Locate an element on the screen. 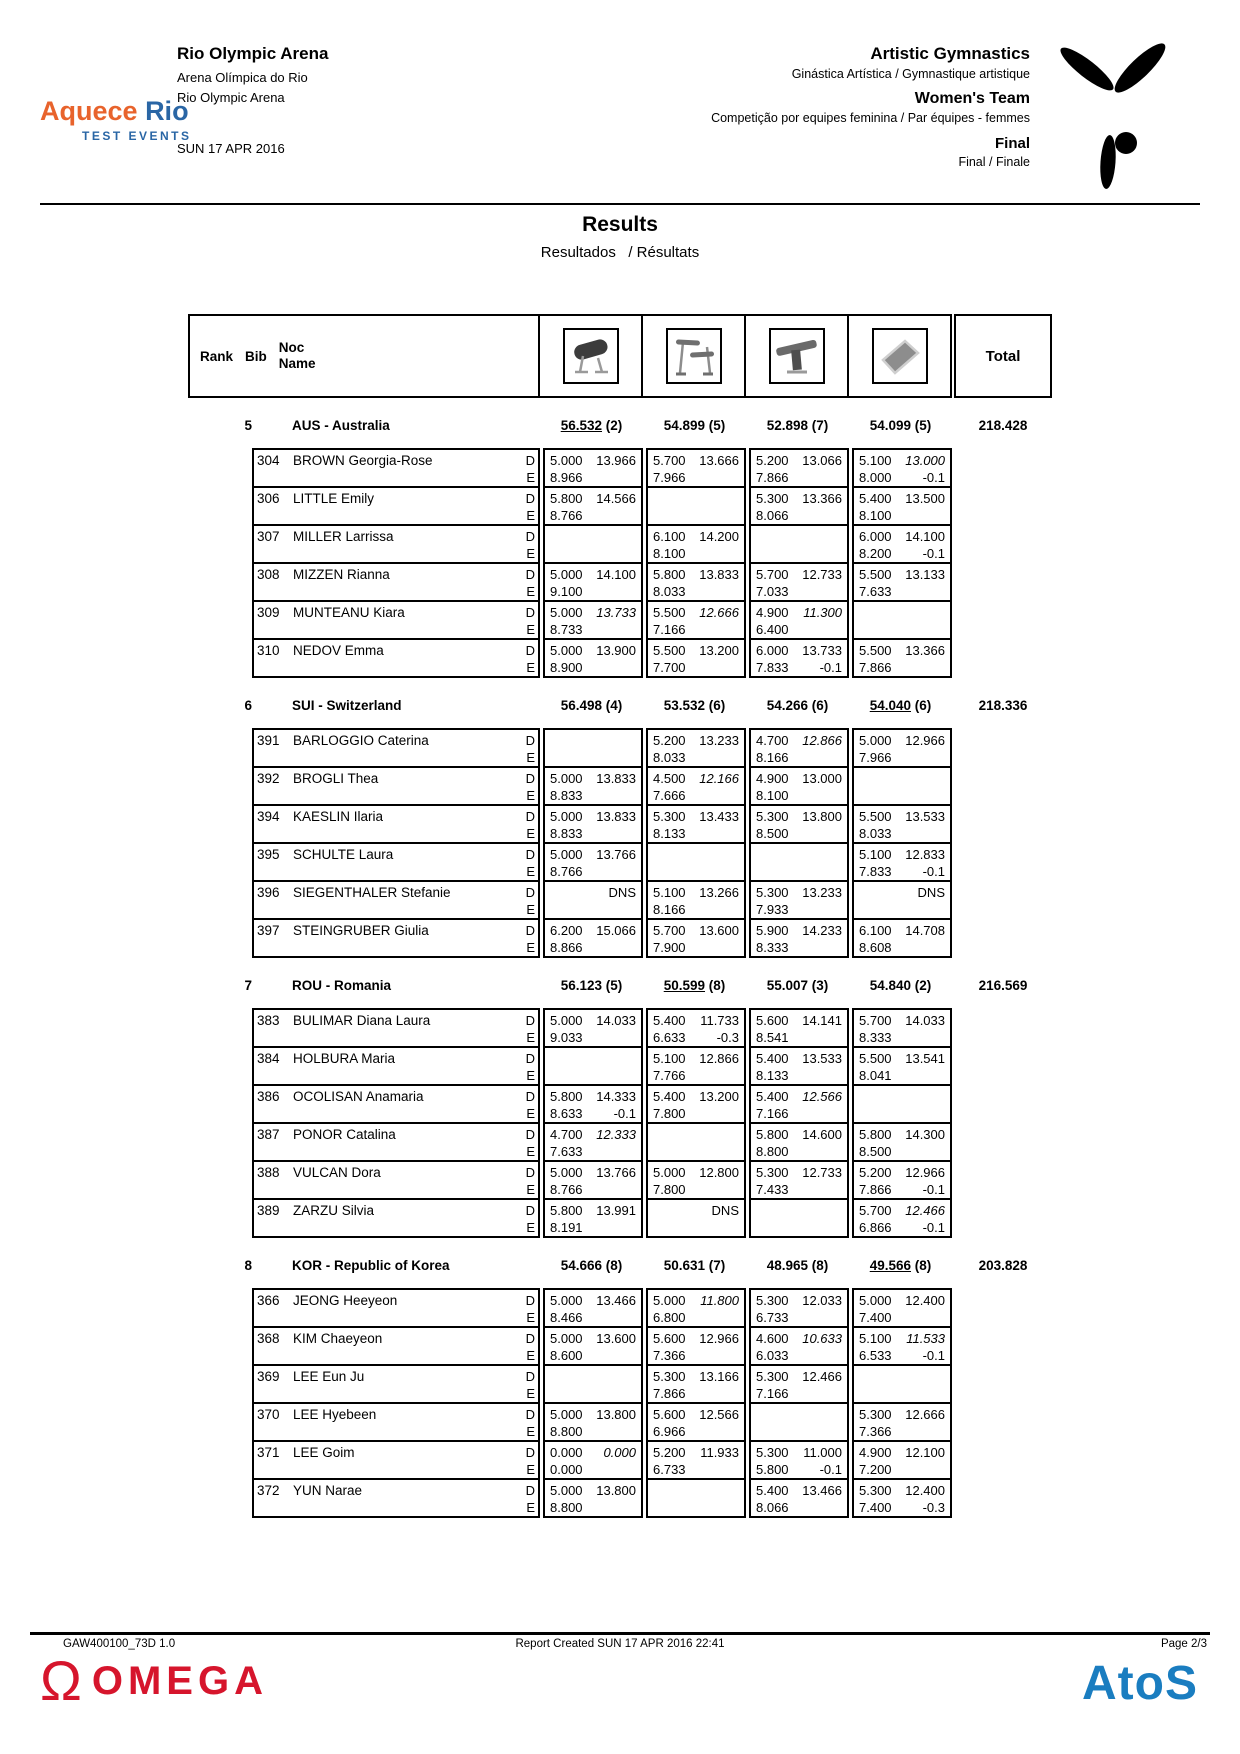 The height and width of the screenshot is (1754, 1240). gymnast-name-cell: 309 MUNTEANU Kiara D E is located at coordinates (396, 620).